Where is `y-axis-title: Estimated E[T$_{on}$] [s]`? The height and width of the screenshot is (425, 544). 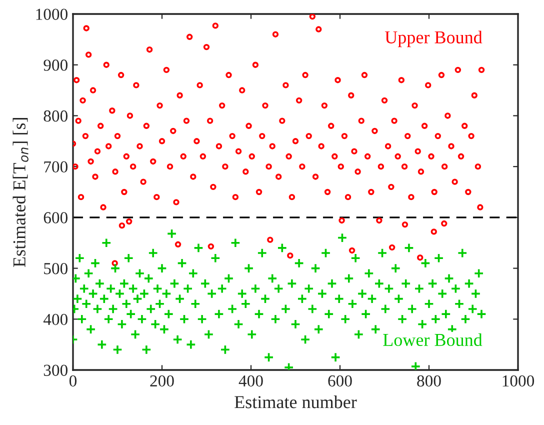
y-axis-title: Estimated E[T$_{on}$] [s] is located at coordinates (20, 192).